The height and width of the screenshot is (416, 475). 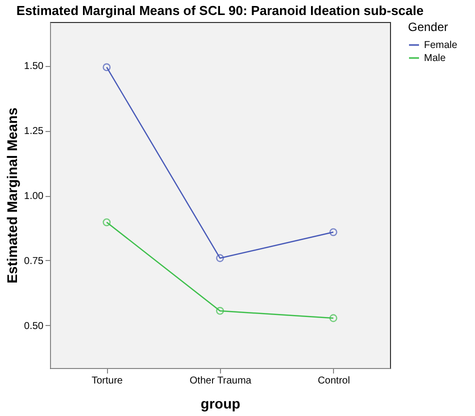 What do you see at coordinates (220, 10) in the screenshot?
I see `chart-title: Estimated Marginal Means of SCL 90: Paranoid Ideation sub-scale` at bounding box center [220, 10].